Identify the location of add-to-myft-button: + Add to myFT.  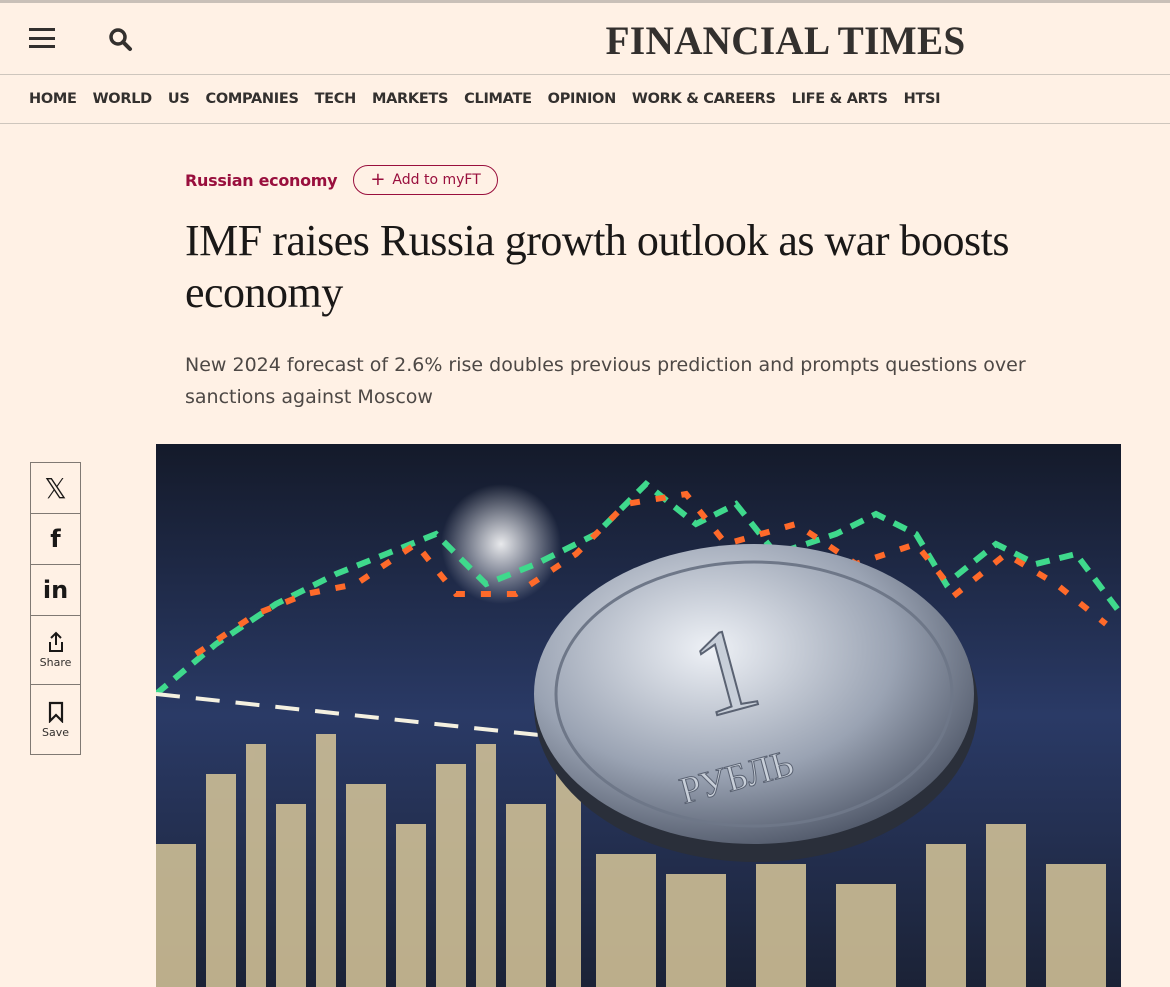
(425, 180).